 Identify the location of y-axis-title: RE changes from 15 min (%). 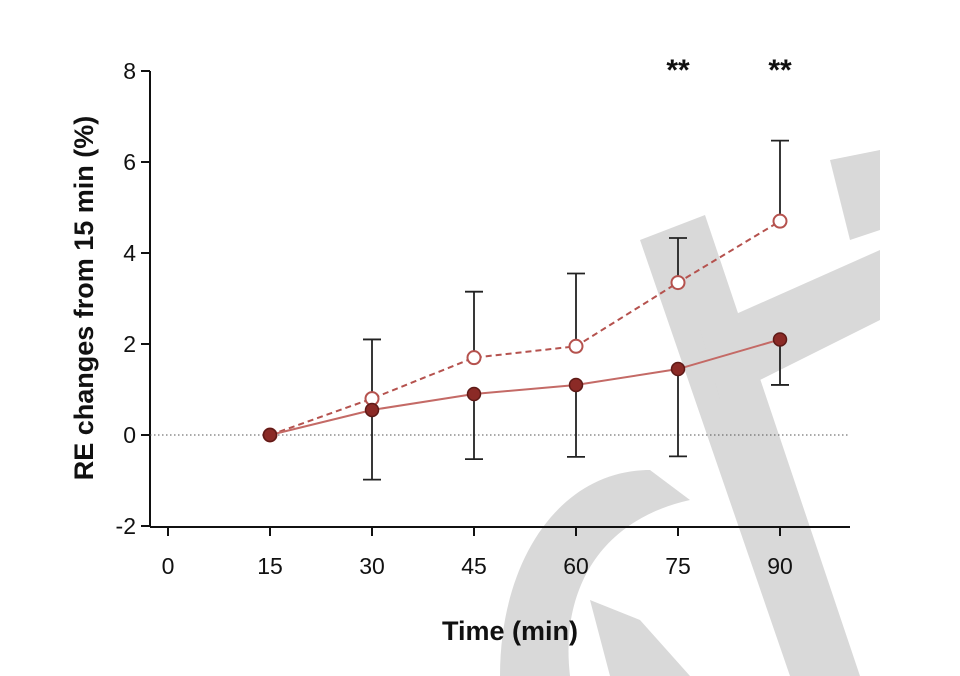
(84, 298).